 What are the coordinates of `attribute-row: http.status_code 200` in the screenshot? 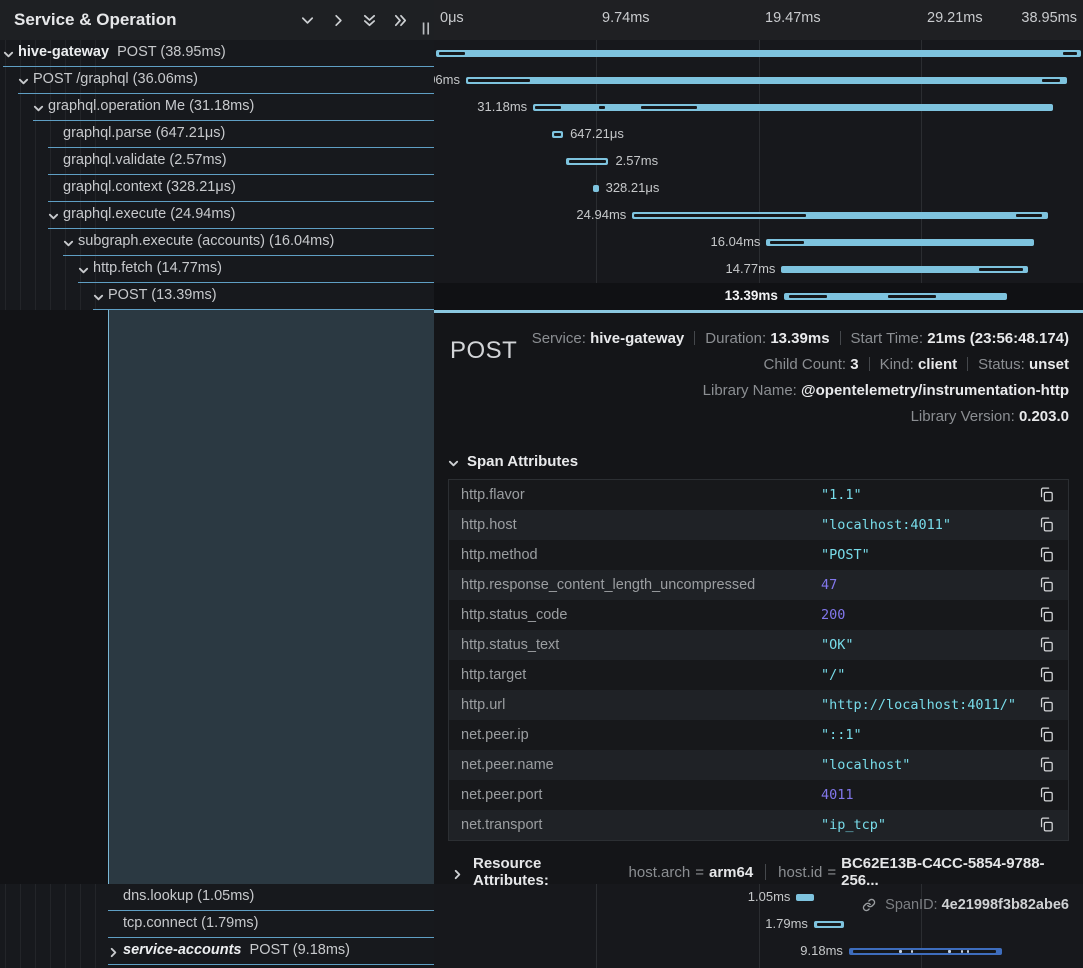 It's located at (758, 615).